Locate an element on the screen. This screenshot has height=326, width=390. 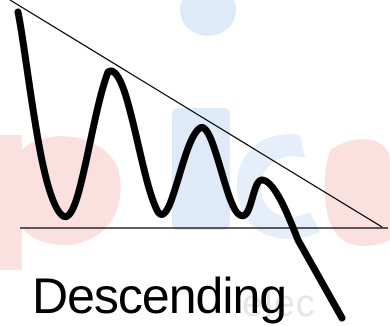
watermark-blue-dot is located at coordinates (208, 18).